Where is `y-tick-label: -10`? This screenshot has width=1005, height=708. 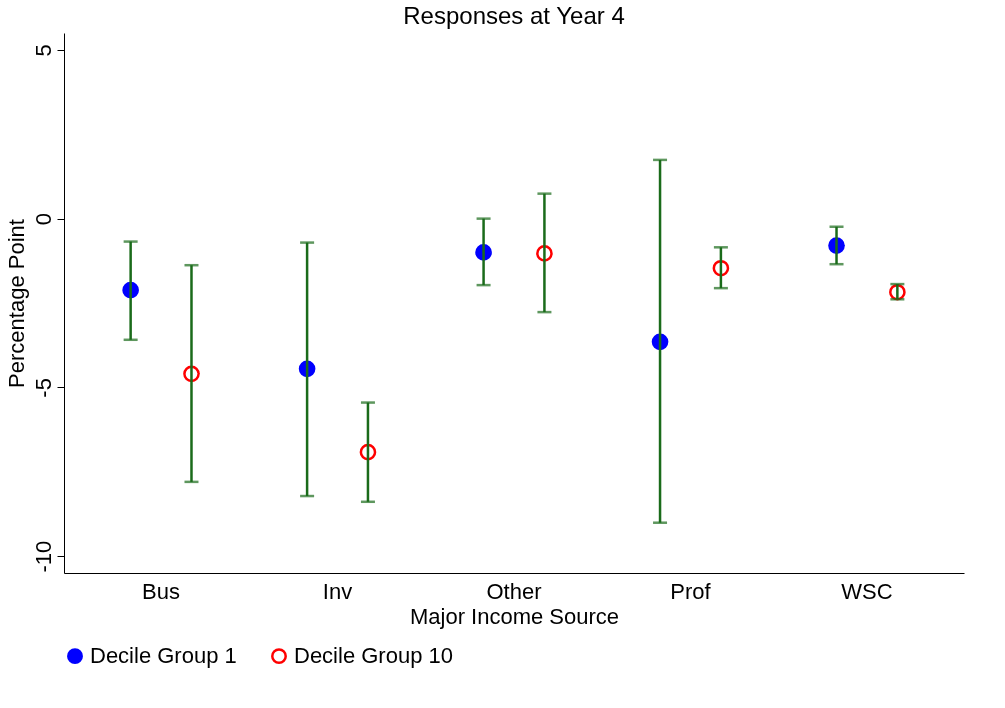
y-tick-label: -10 is located at coordinates (43, 556).